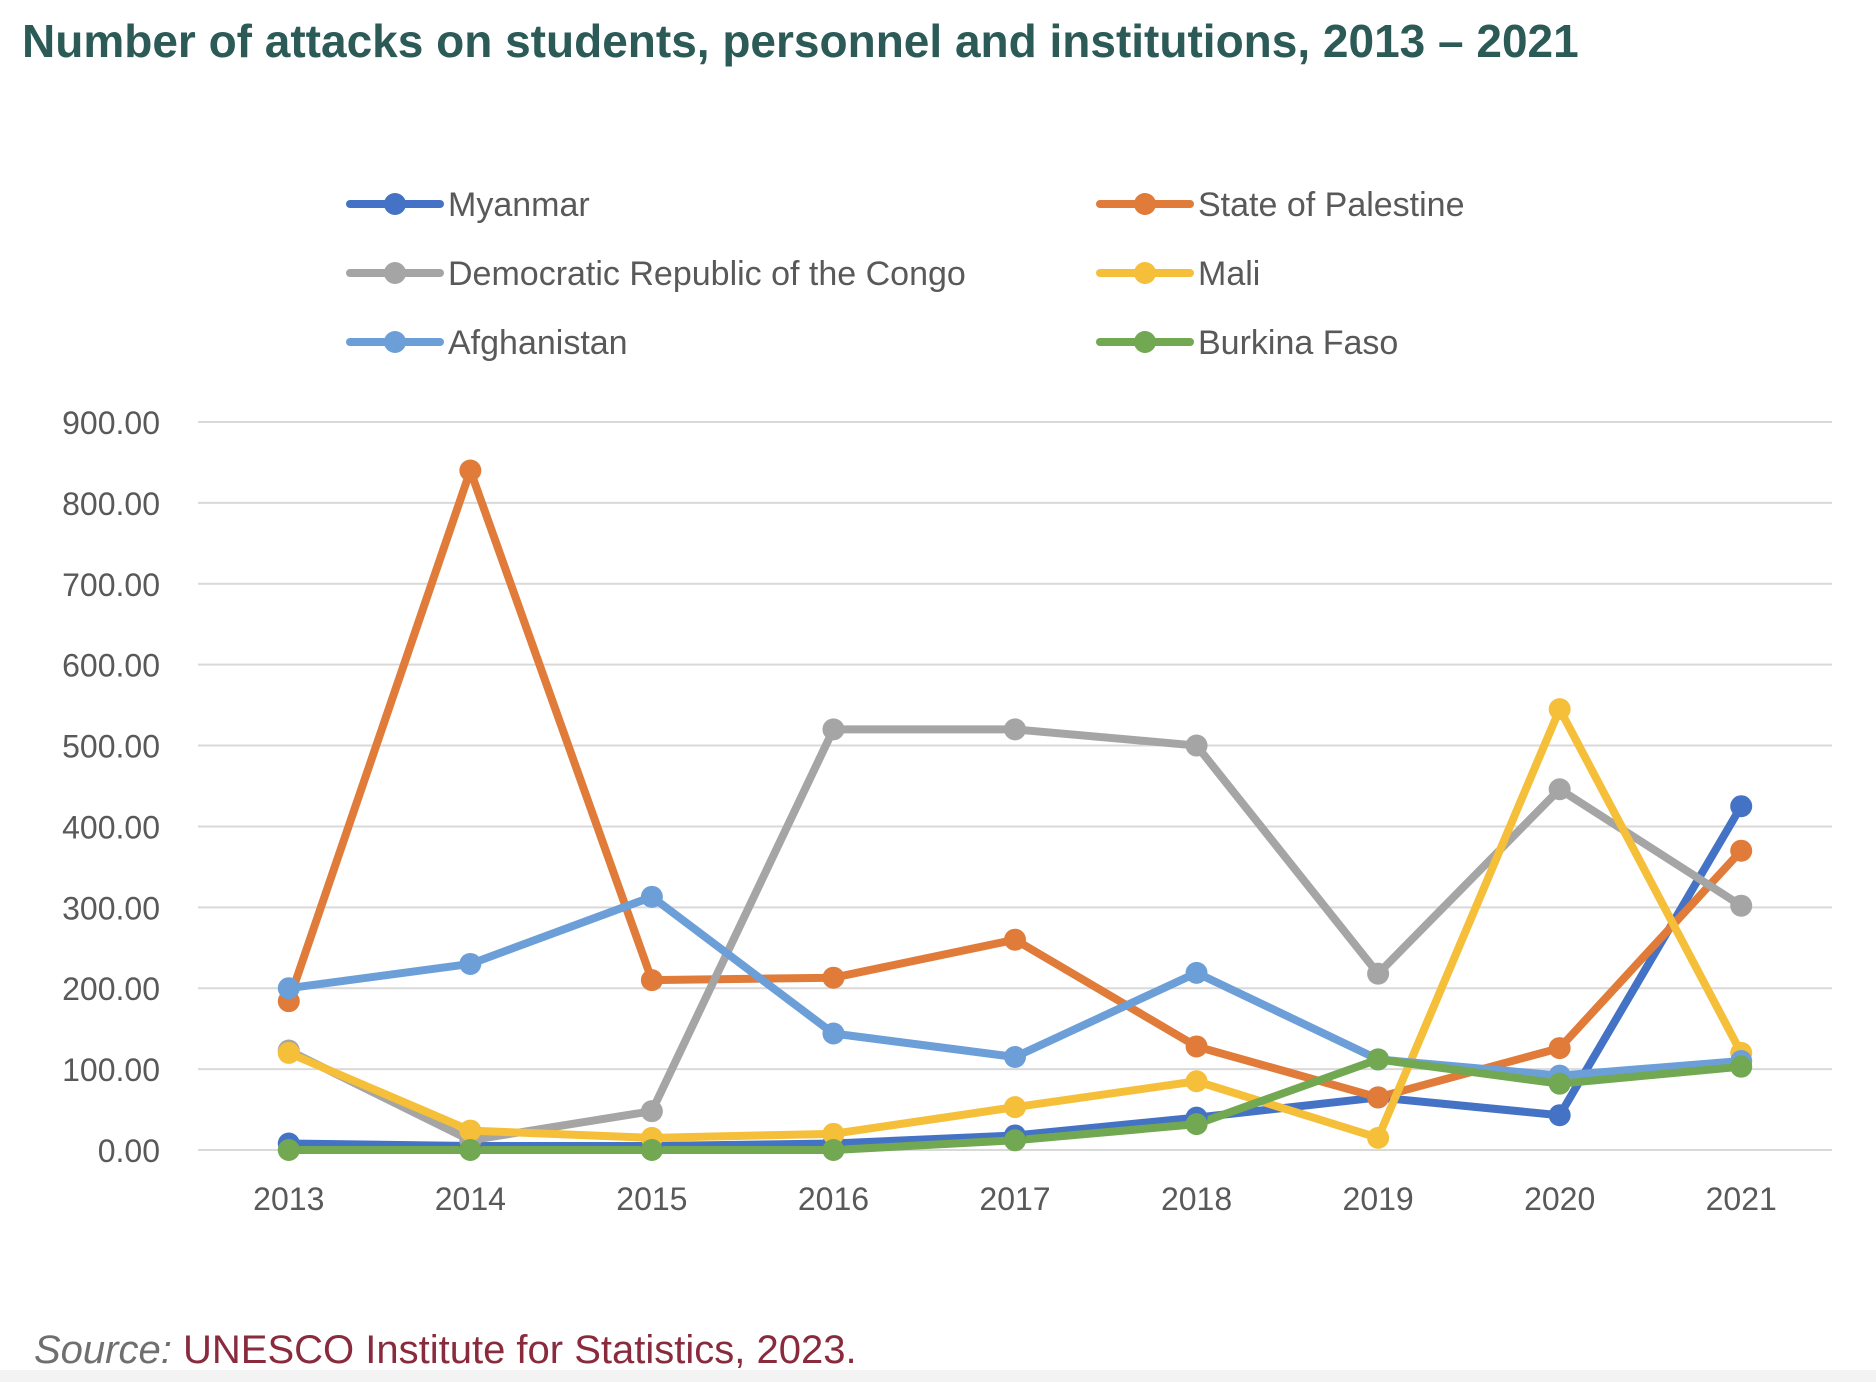 The image size is (1876, 1382). I want to click on legend-item-state-of-palestine: State of Palestine, so click(1280, 205).